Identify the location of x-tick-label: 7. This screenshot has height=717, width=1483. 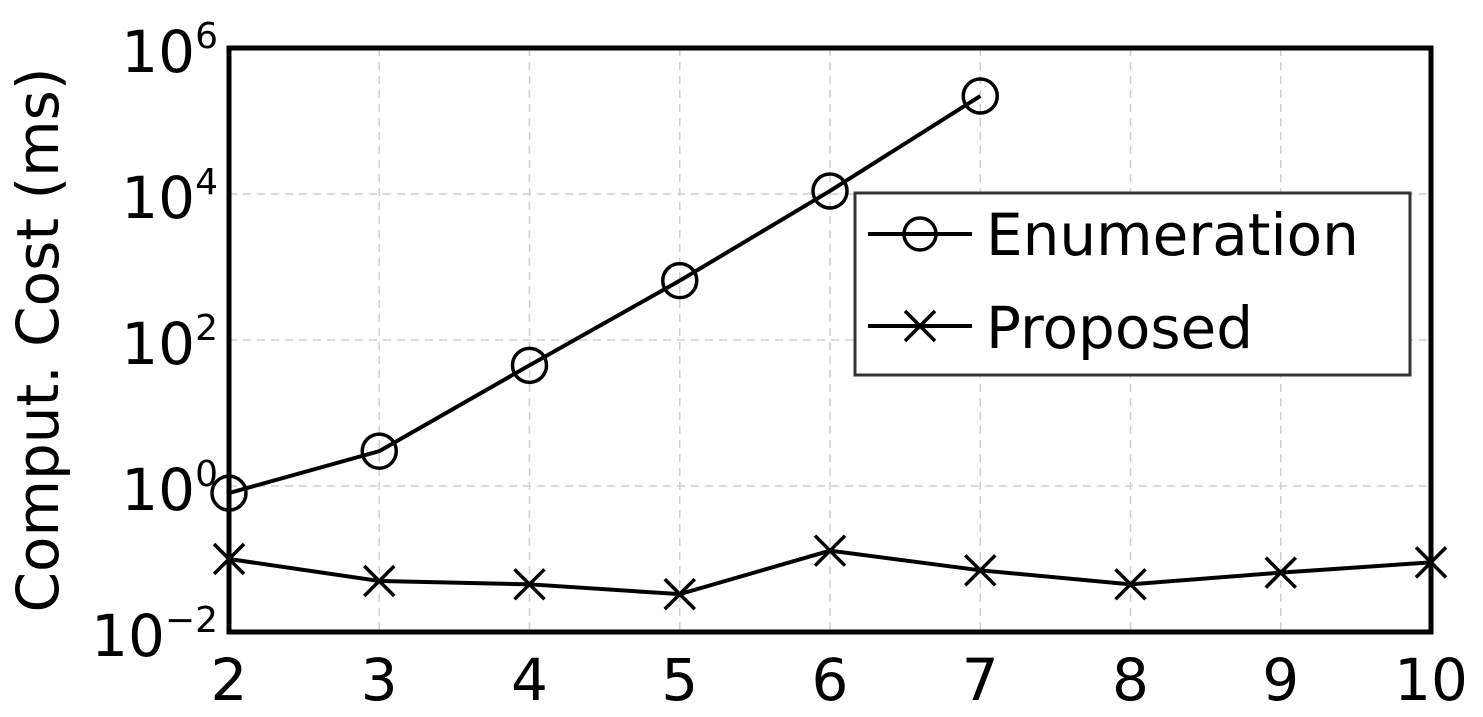
(980, 680).